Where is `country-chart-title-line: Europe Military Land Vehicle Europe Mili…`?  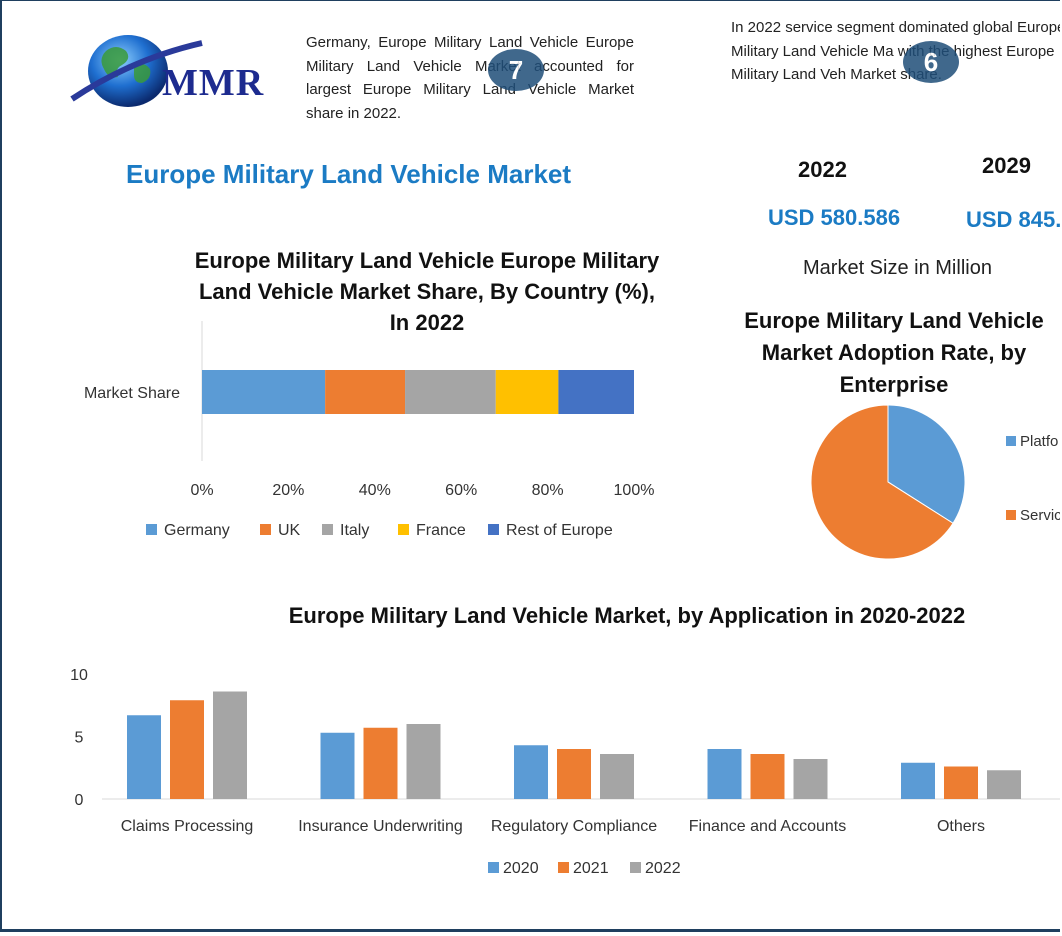
country-chart-title-line: Europe Military Land Vehicle Europe Mili… is located at coordinates (427, 260).